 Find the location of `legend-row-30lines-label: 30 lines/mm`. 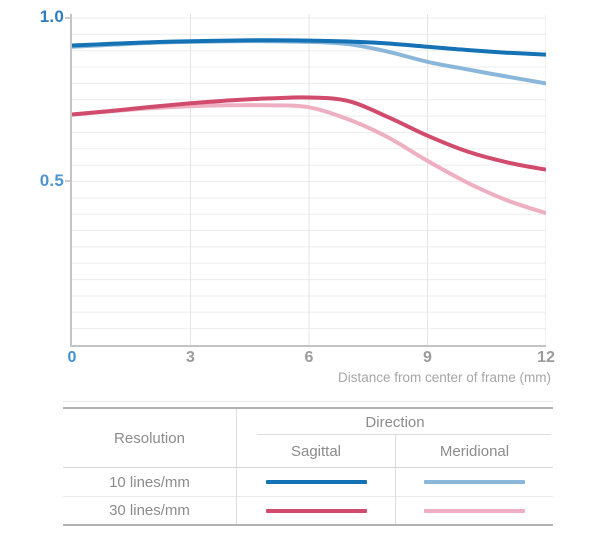

legend-row-30lines-label: 30 lines/mm is located at coordinates (150, 510).